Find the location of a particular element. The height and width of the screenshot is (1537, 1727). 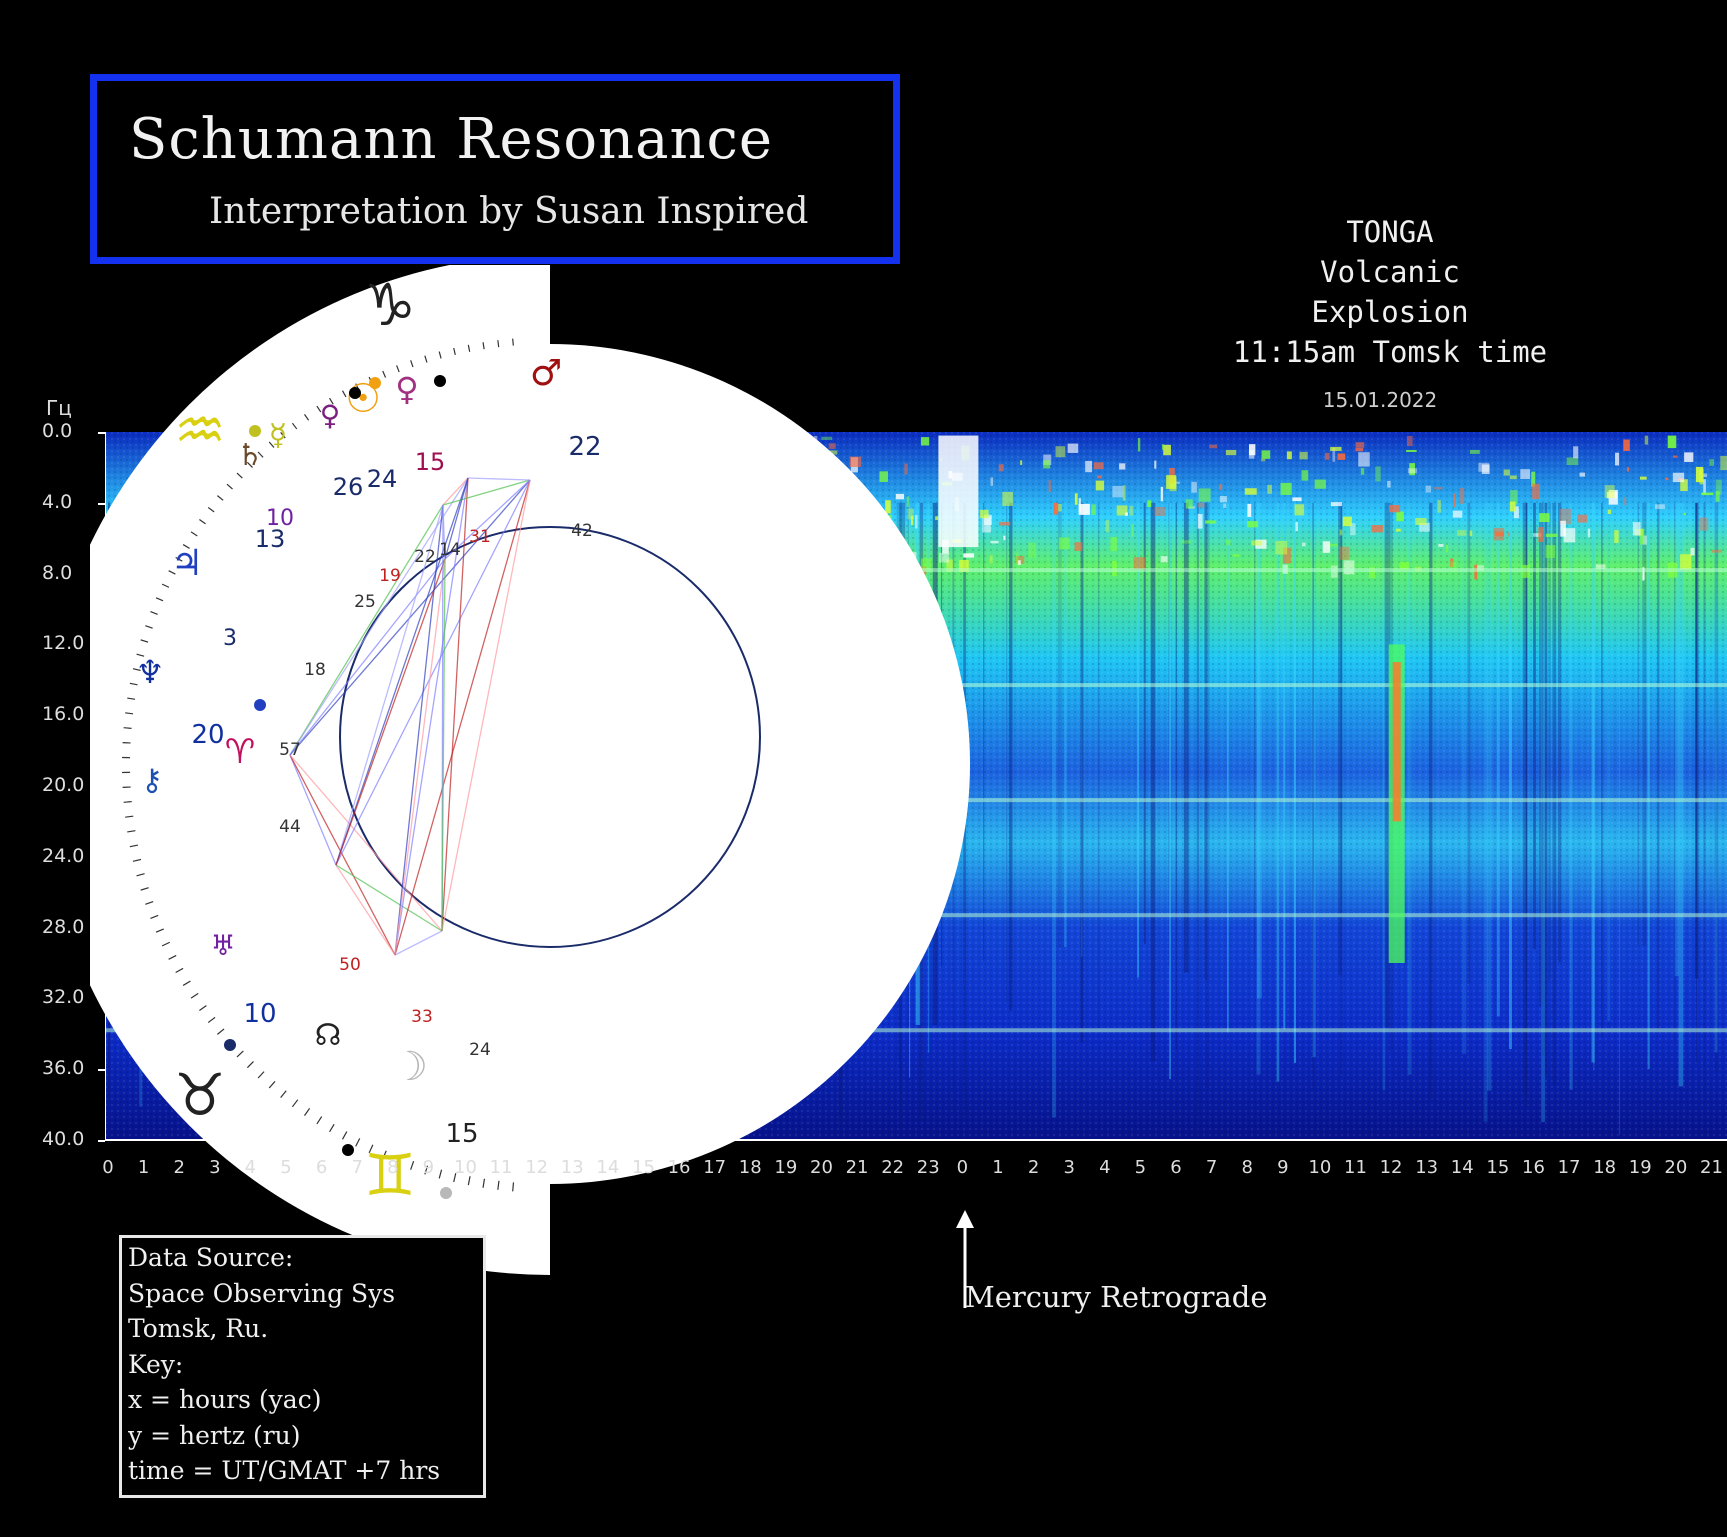

degree-label: 20 is located at coordinates (207, 735).